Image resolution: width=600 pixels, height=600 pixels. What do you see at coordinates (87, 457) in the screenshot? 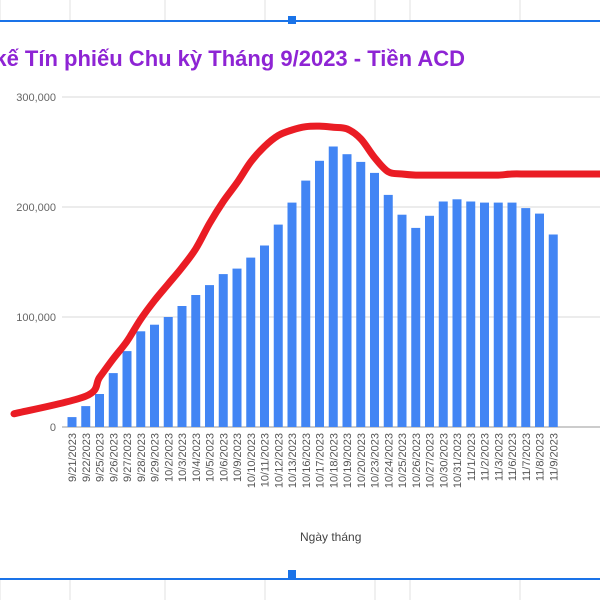
I see `x-tick-label: 9/22/2023` at bounding box center [87, 457].